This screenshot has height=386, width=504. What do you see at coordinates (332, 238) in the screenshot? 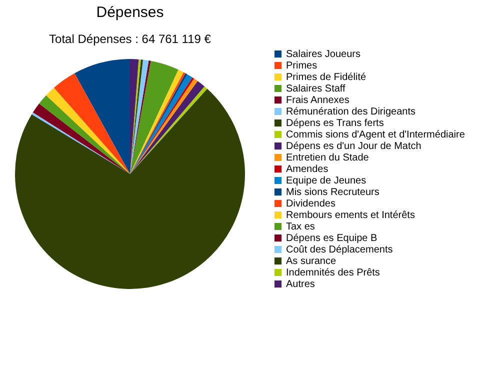
I see `legend-label: Dépens es Equipe B` at bounding box center [332, 238].